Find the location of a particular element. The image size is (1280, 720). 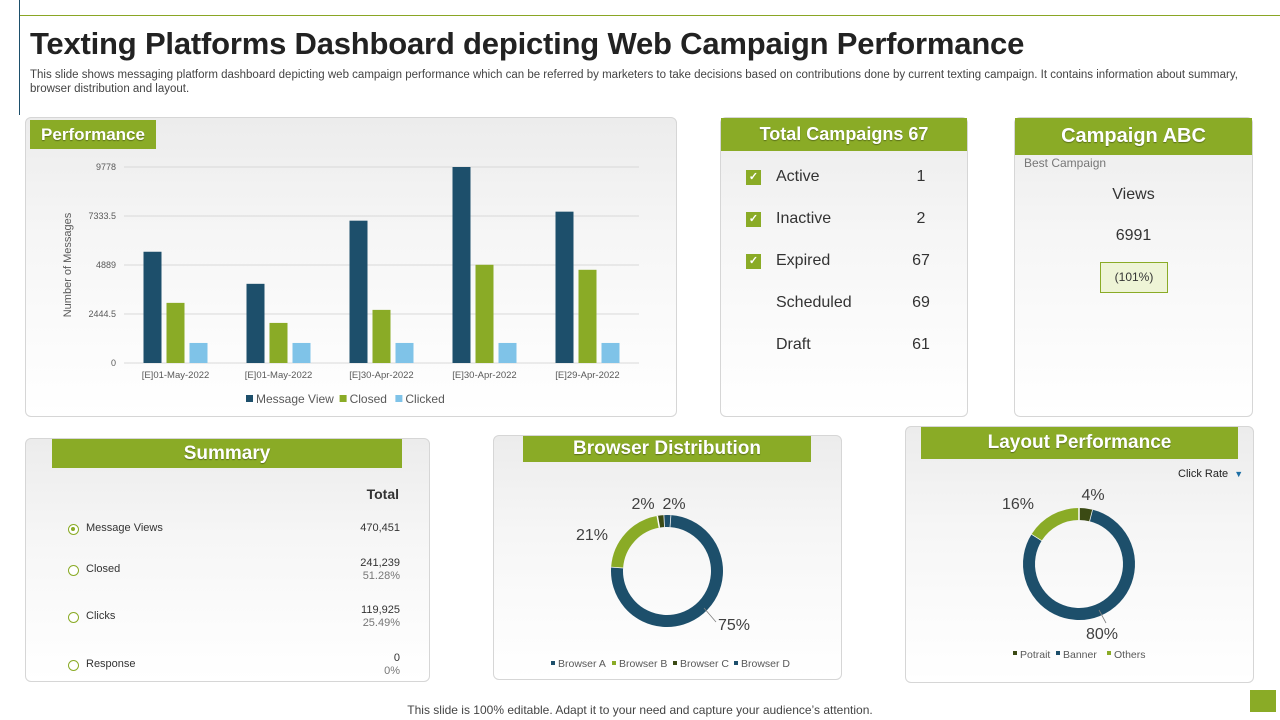

click-rate-dropdown: Click Rate ▼ is located at coordinates (1210, 474).